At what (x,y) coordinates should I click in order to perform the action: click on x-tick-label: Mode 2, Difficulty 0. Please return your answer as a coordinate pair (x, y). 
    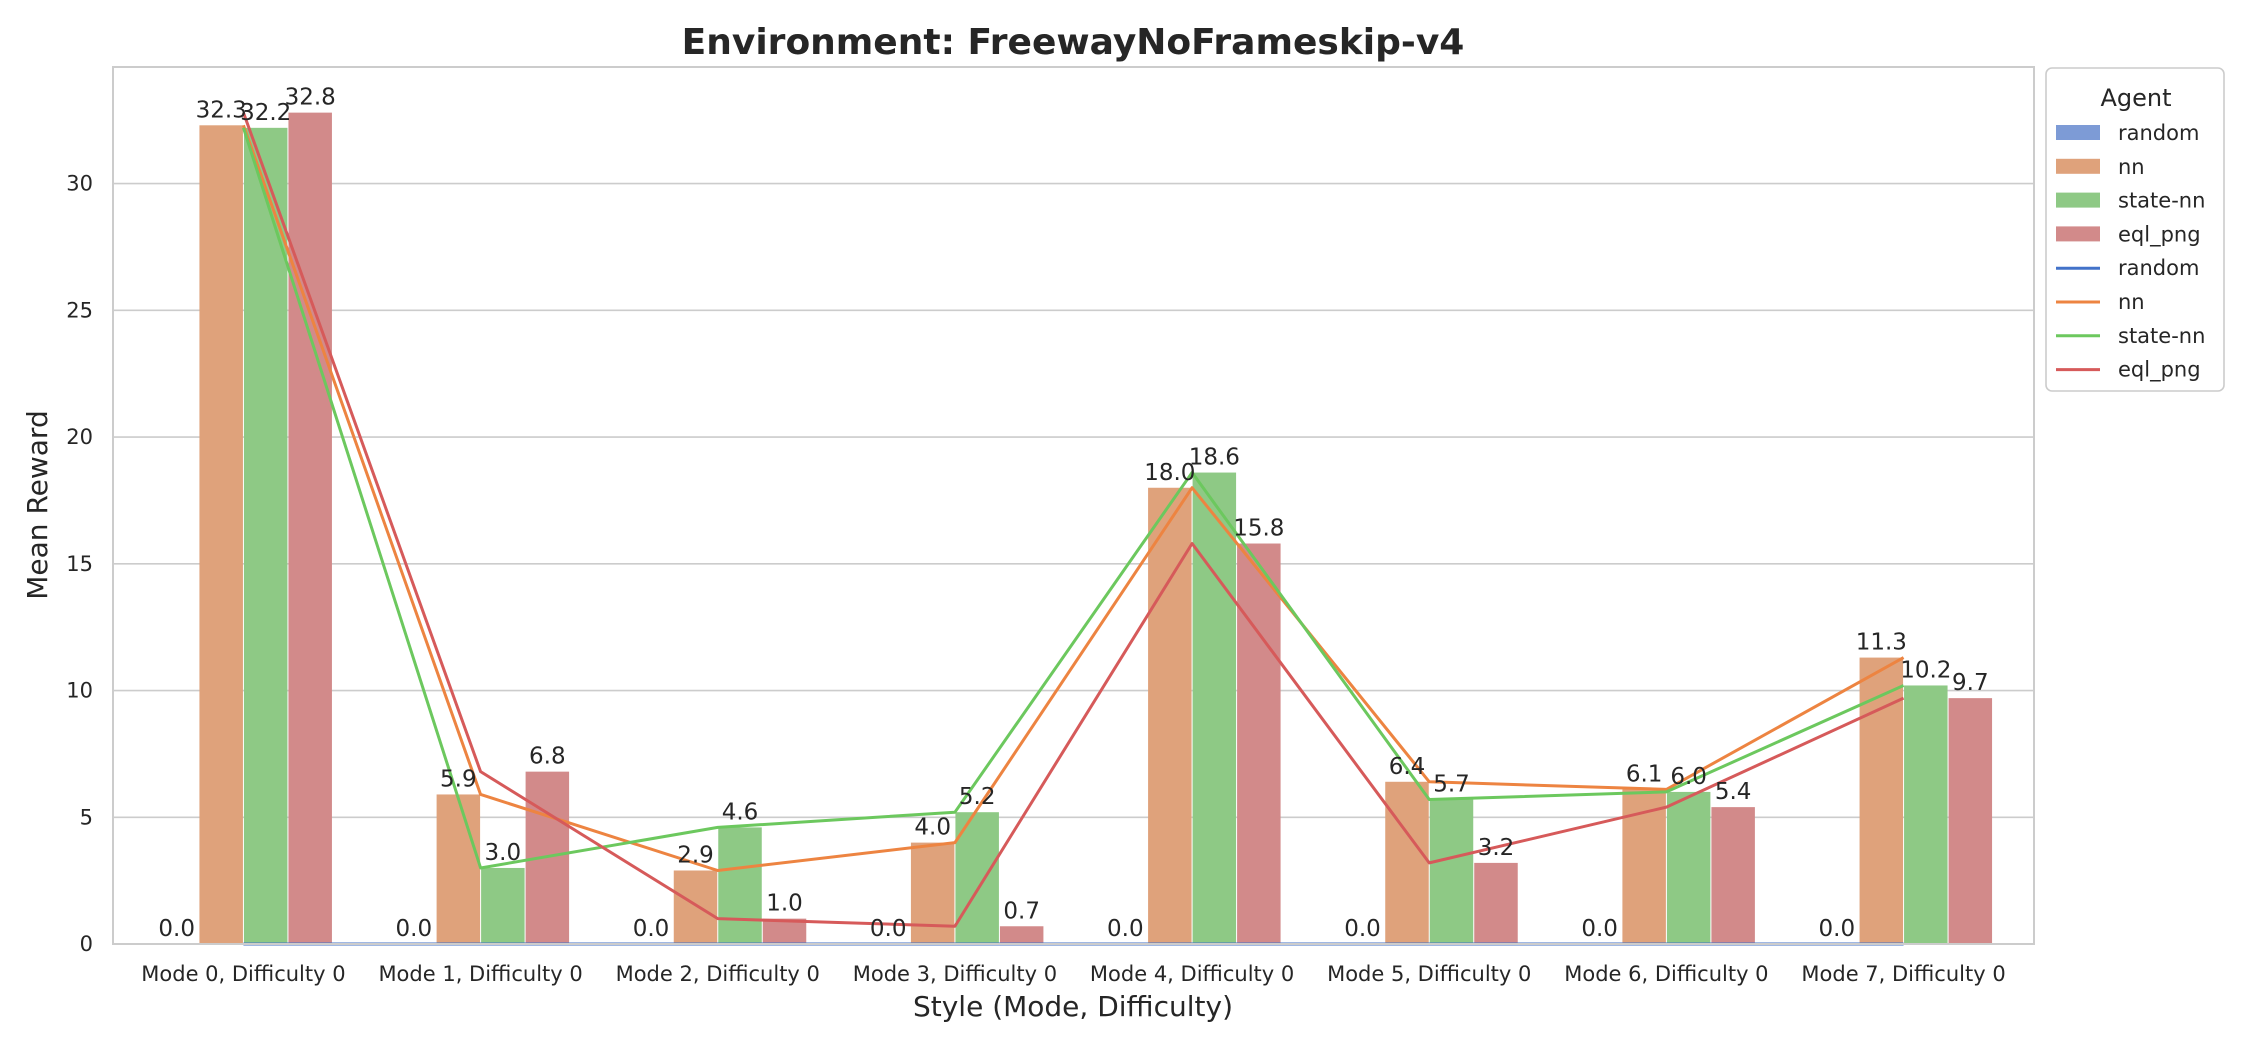
    Looking at the image, I should click on (718, 974).